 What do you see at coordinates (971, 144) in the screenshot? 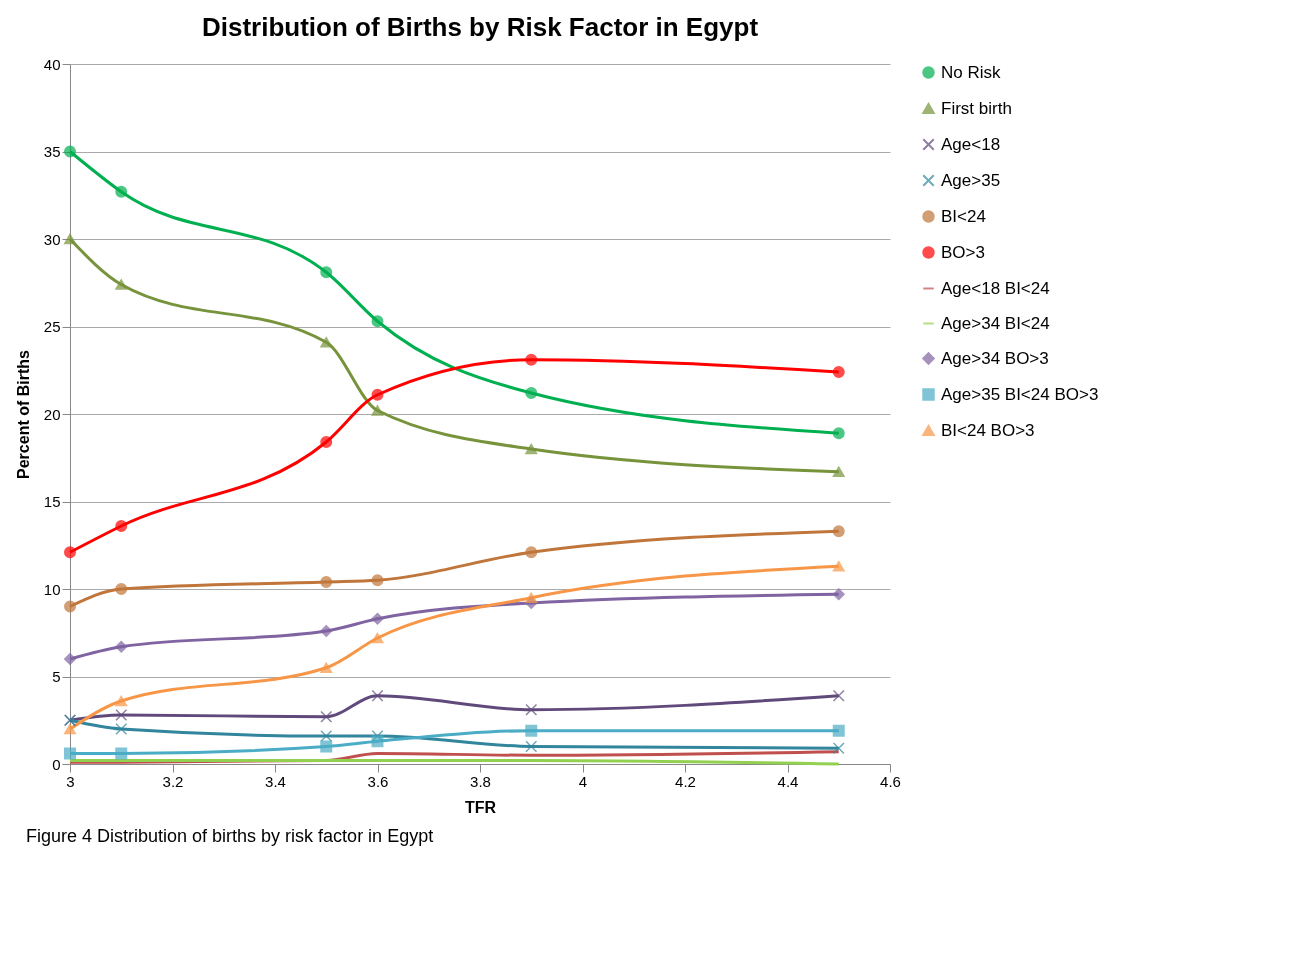
I see `legend-label: Age<18` at bounding box center [971, 144].